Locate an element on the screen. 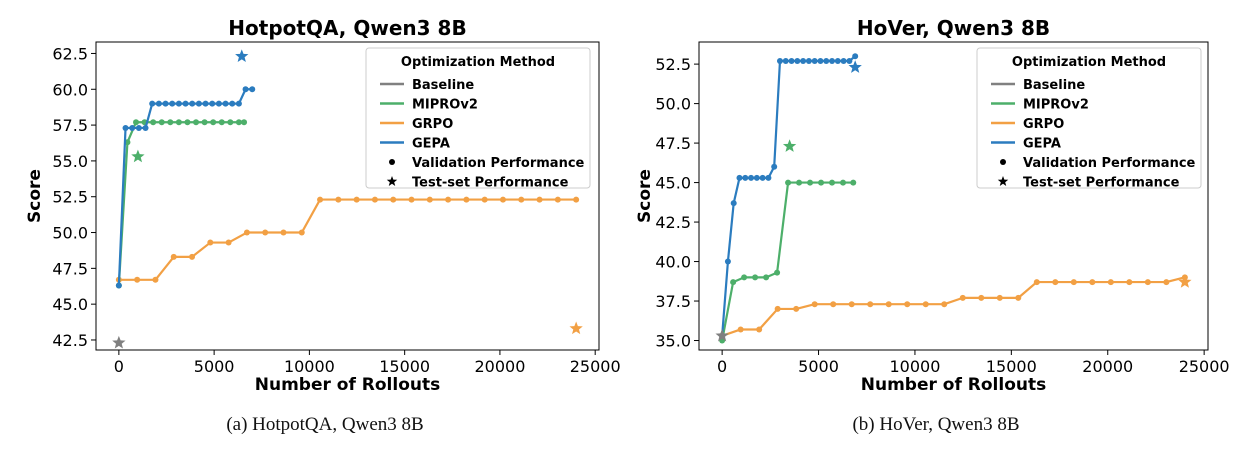 This screenshot has width=1256, height=464. legend-label: GEPA is located at coordinates (1042, 144).